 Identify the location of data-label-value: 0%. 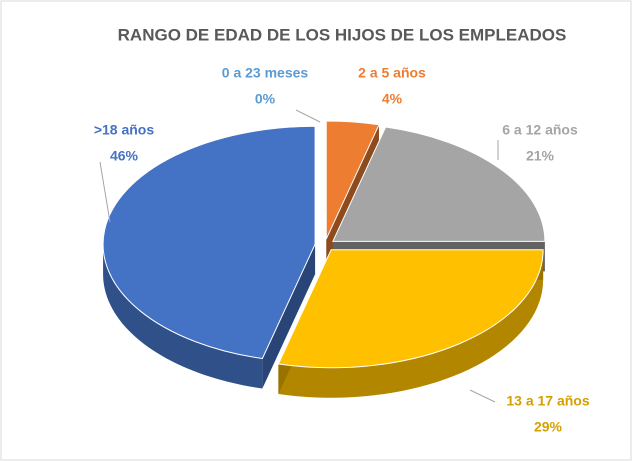
(265, 99).